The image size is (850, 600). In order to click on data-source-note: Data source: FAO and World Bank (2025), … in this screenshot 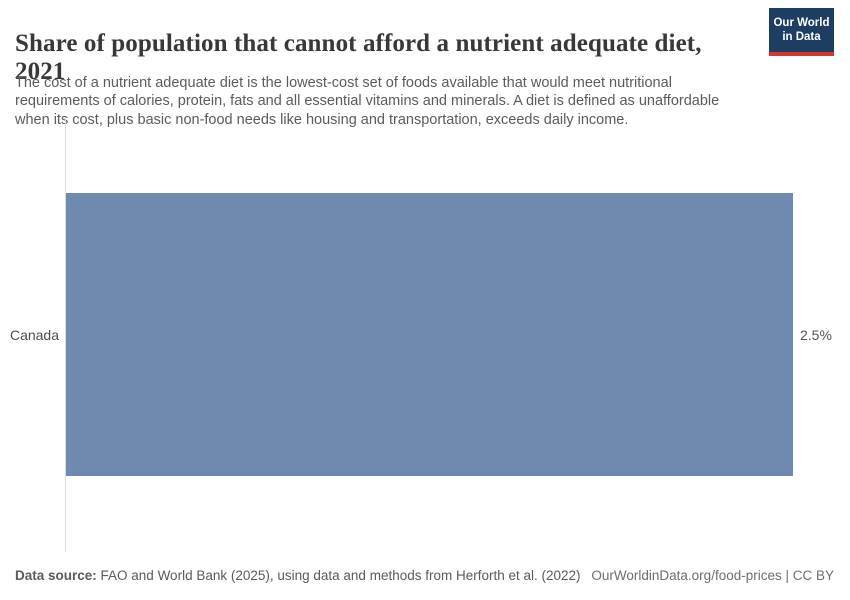, I will do `click(298, 575)`.